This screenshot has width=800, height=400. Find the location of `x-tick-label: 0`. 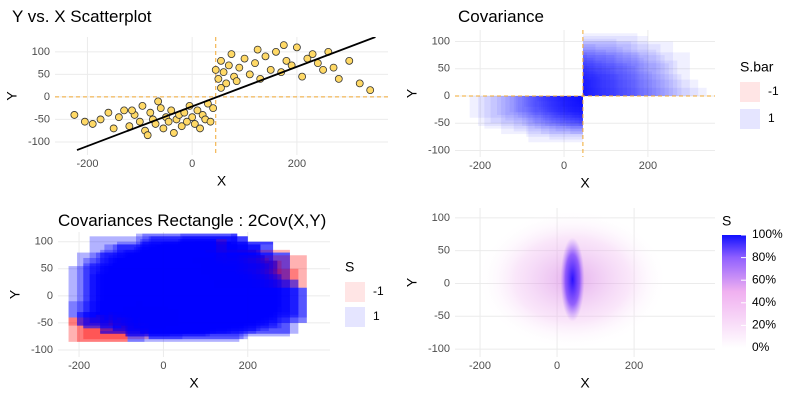

x-tick-label: 0 is located at coordinates (163, 366).